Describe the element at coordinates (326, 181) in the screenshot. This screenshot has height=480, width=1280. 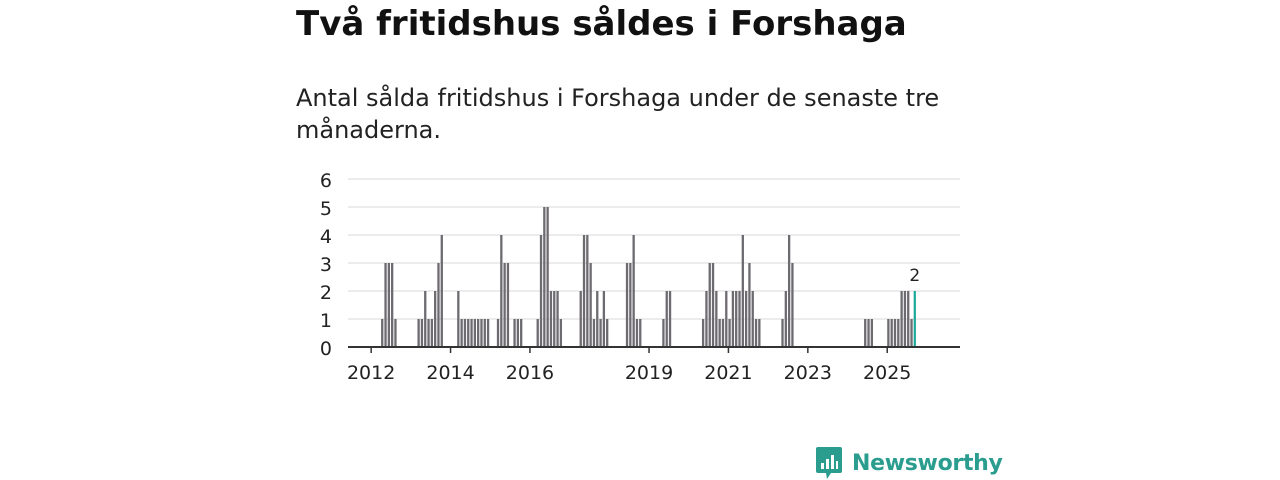
I see `y-tick-label: 6` at that location.